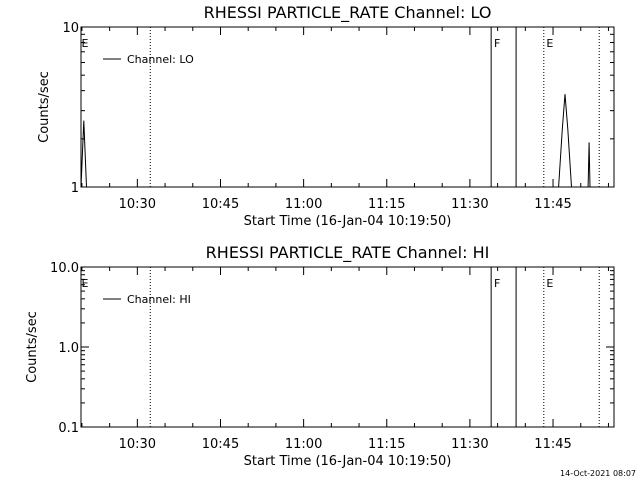  What do you see at coordinates (68, 428) in the screenshot?
I see `y-tick-label: 0.1` at bounding box center [68, 428].